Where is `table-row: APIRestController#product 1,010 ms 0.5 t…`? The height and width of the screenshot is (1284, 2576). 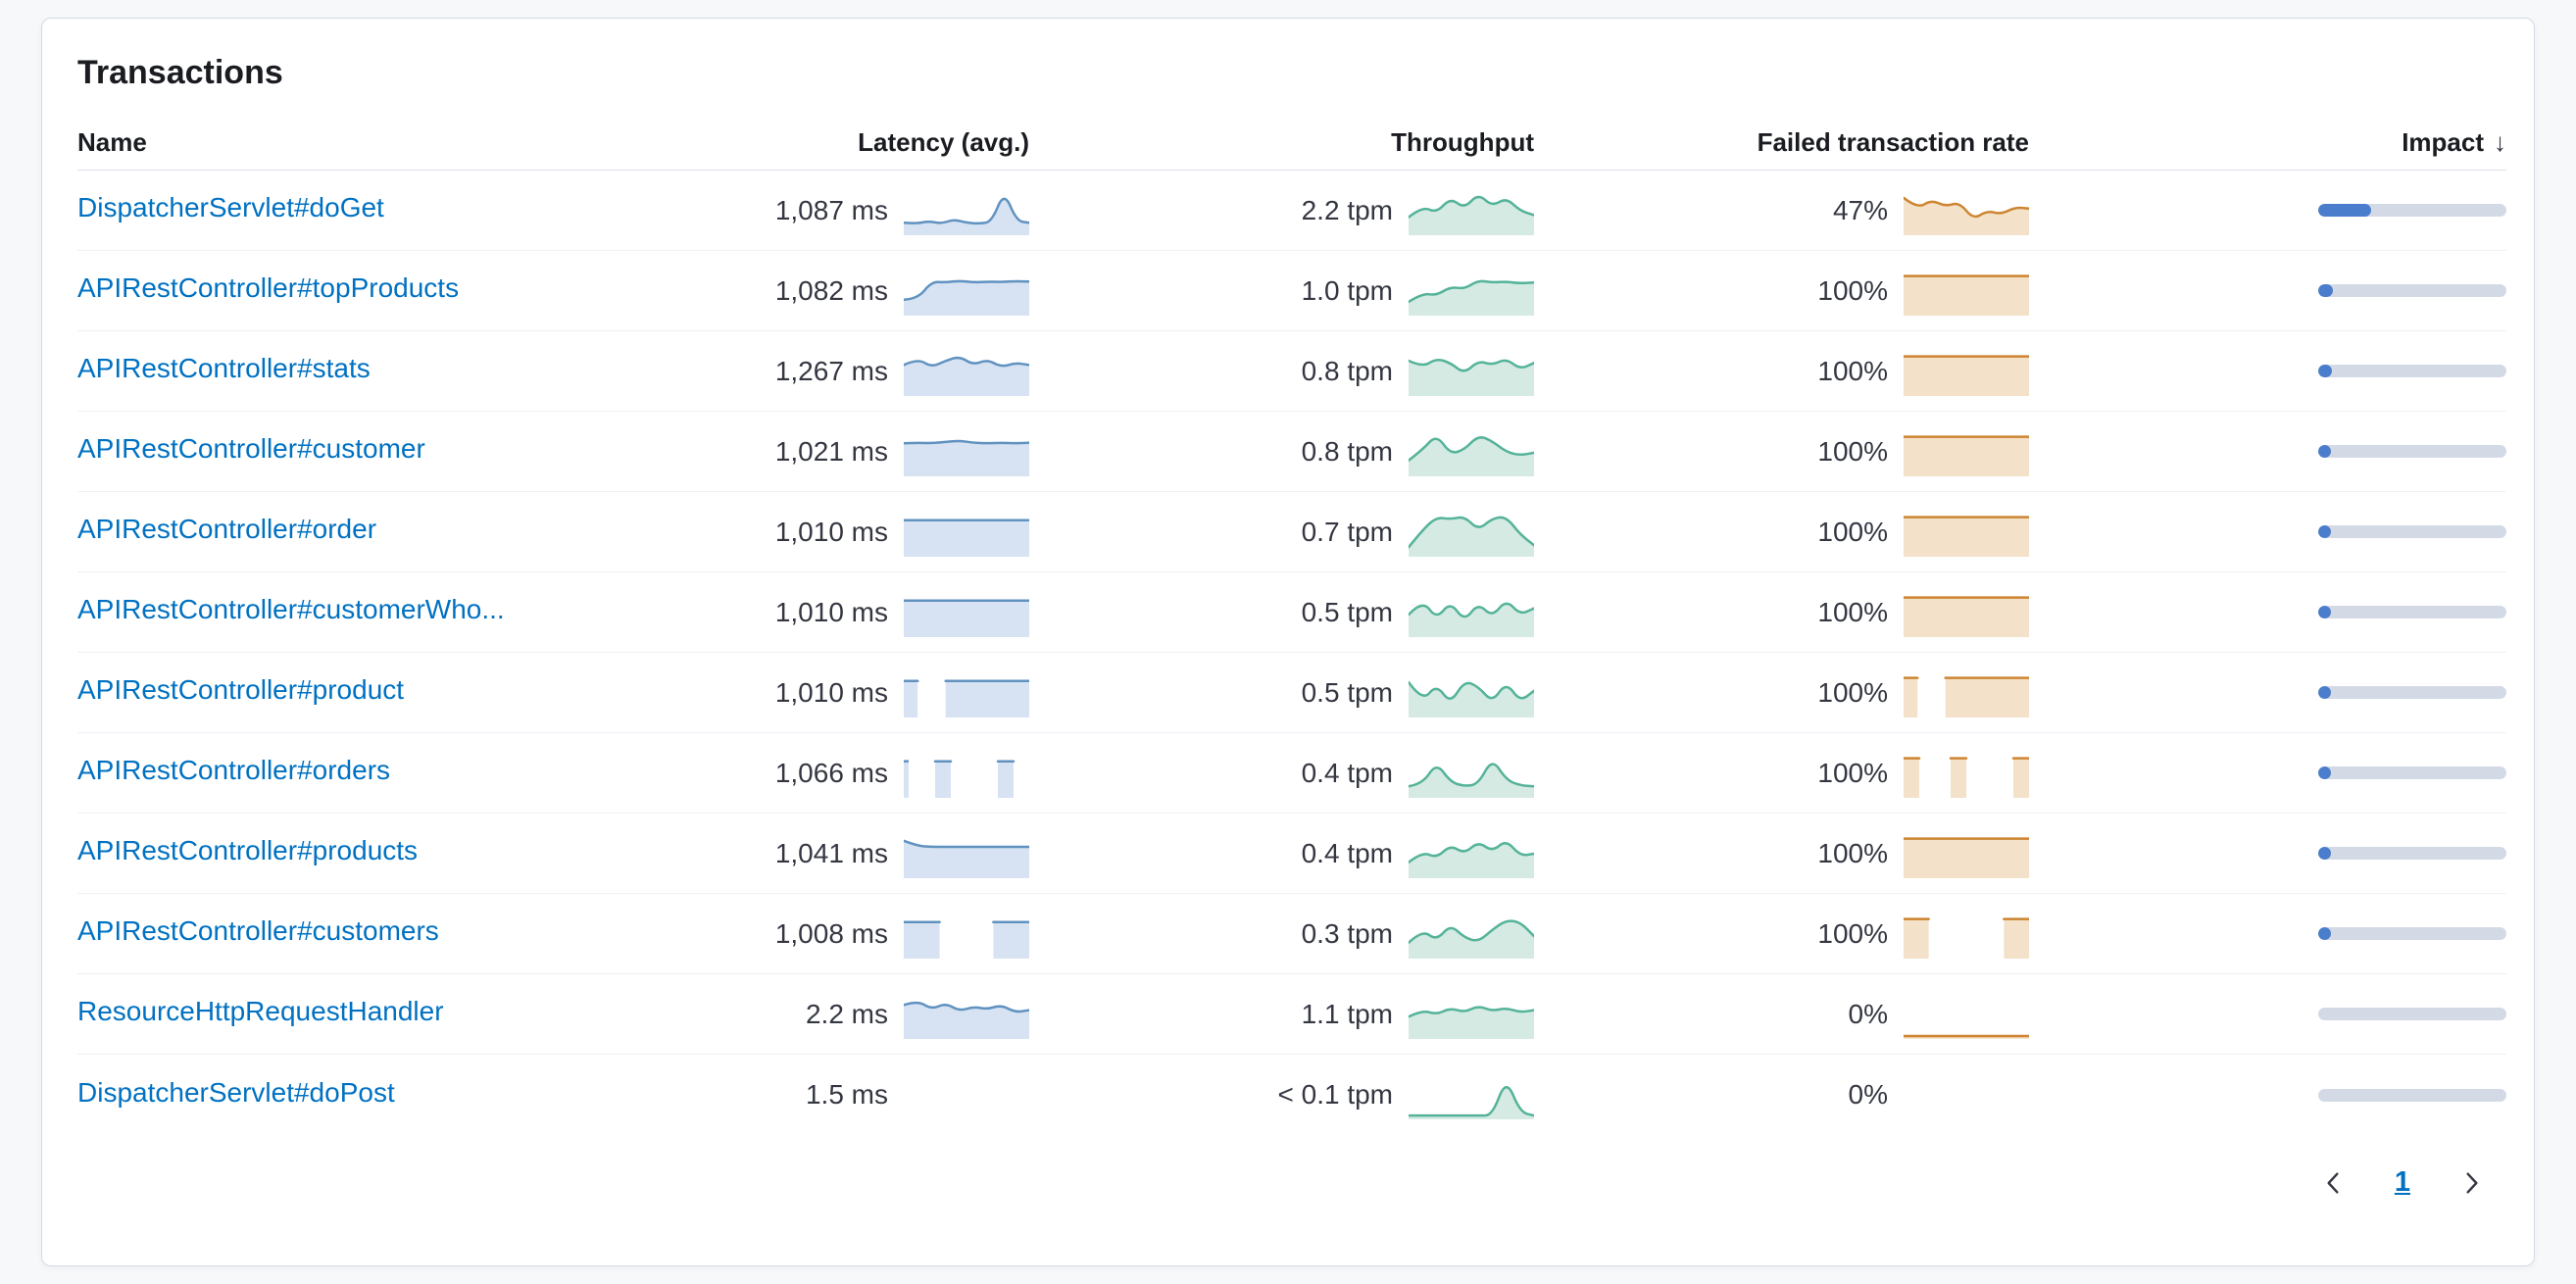 table-row: APIRestController#product 1,010 ms 0.5 t… is located at coordinates (1291, 693).